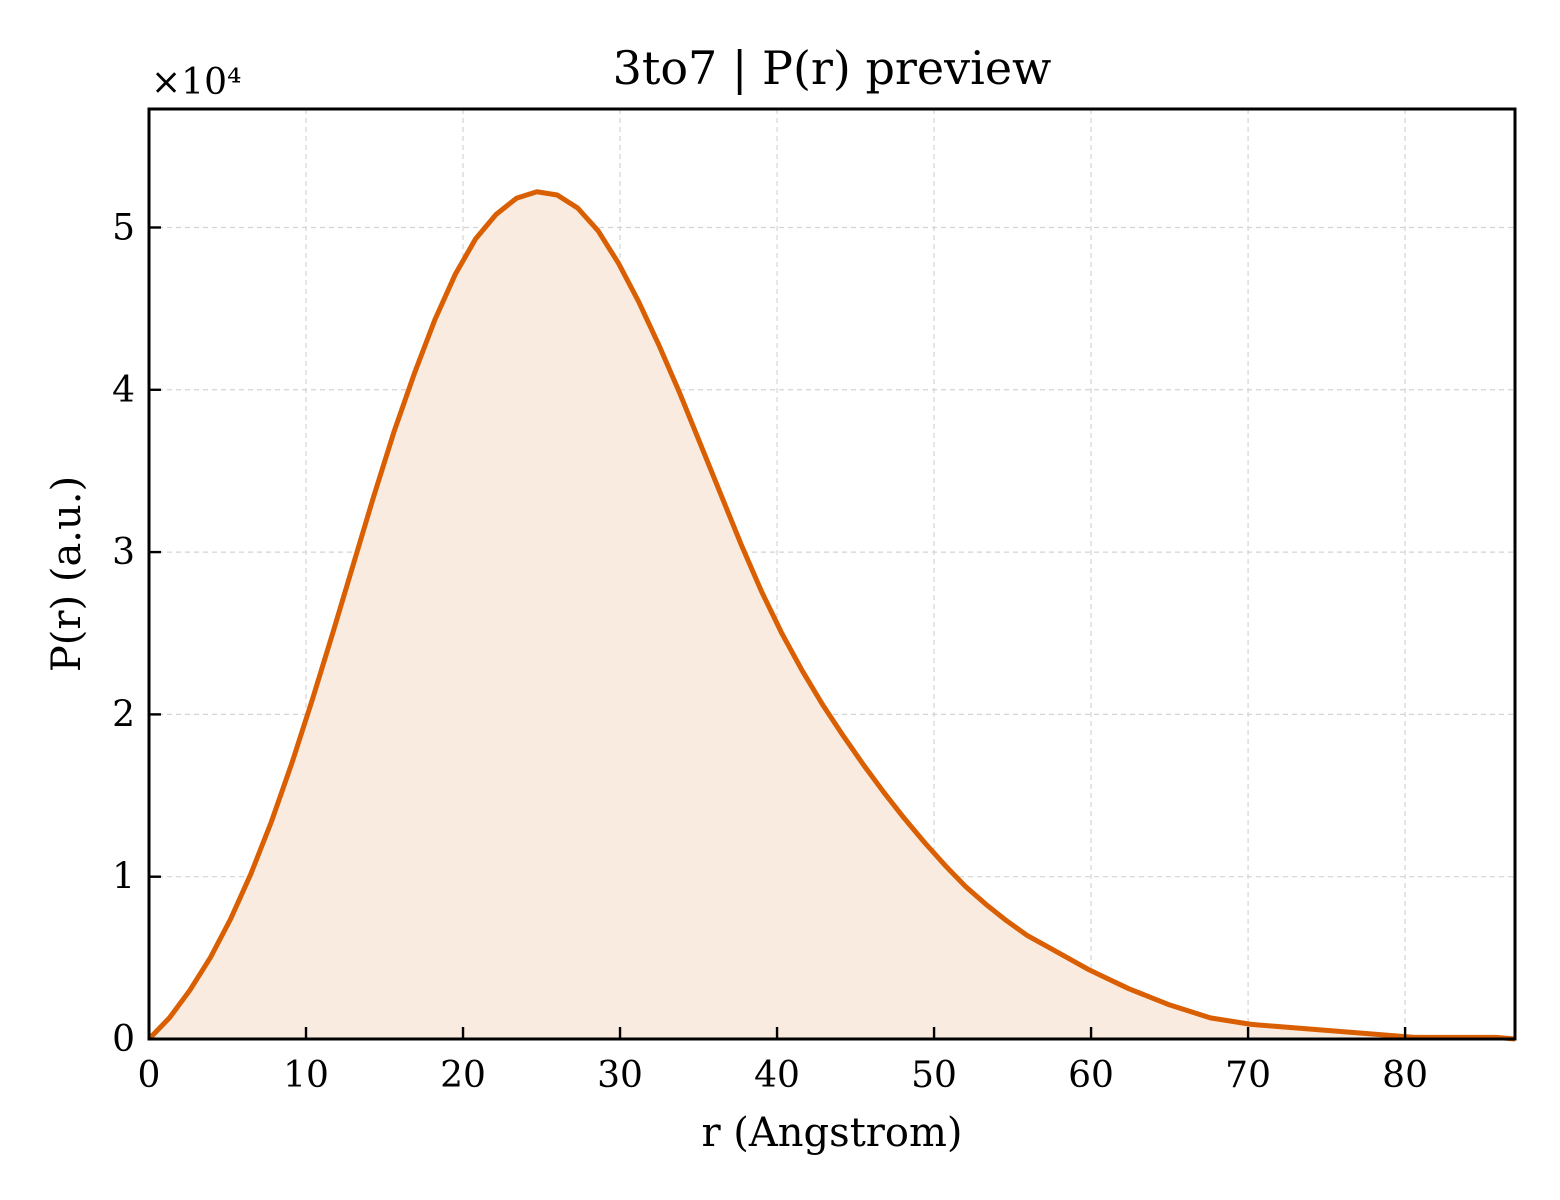  What do you see at coordinates (123, 714) in the screenshot?
I see `y-tick-label: 2` at bounding box center [123, 714].